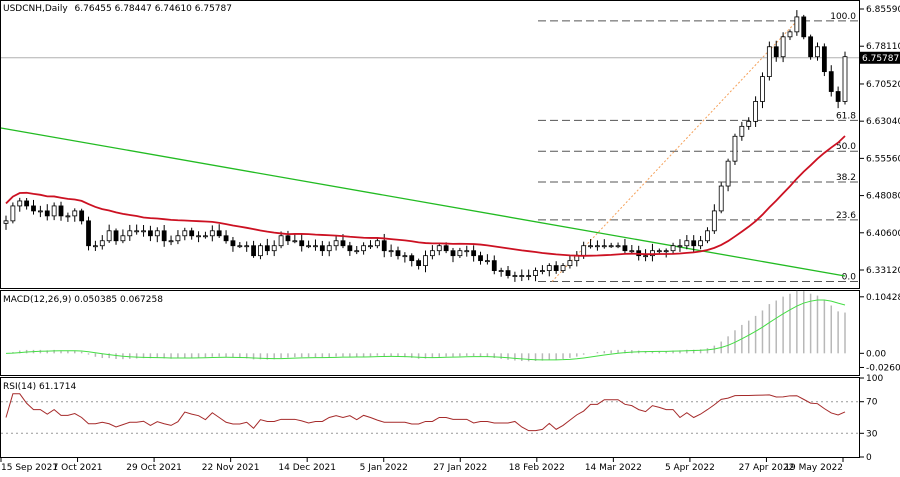  I want to click on macd-label: MACD(12,26,9) 0.050385 0.067258, so click(83, 300).